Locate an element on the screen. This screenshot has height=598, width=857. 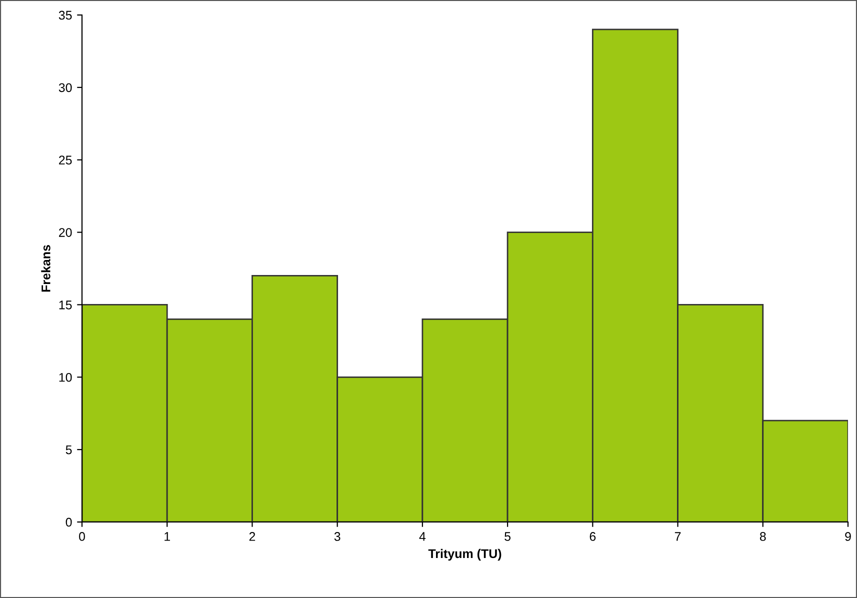
x-tick-label: 0 is located at coordinates (82, 536).